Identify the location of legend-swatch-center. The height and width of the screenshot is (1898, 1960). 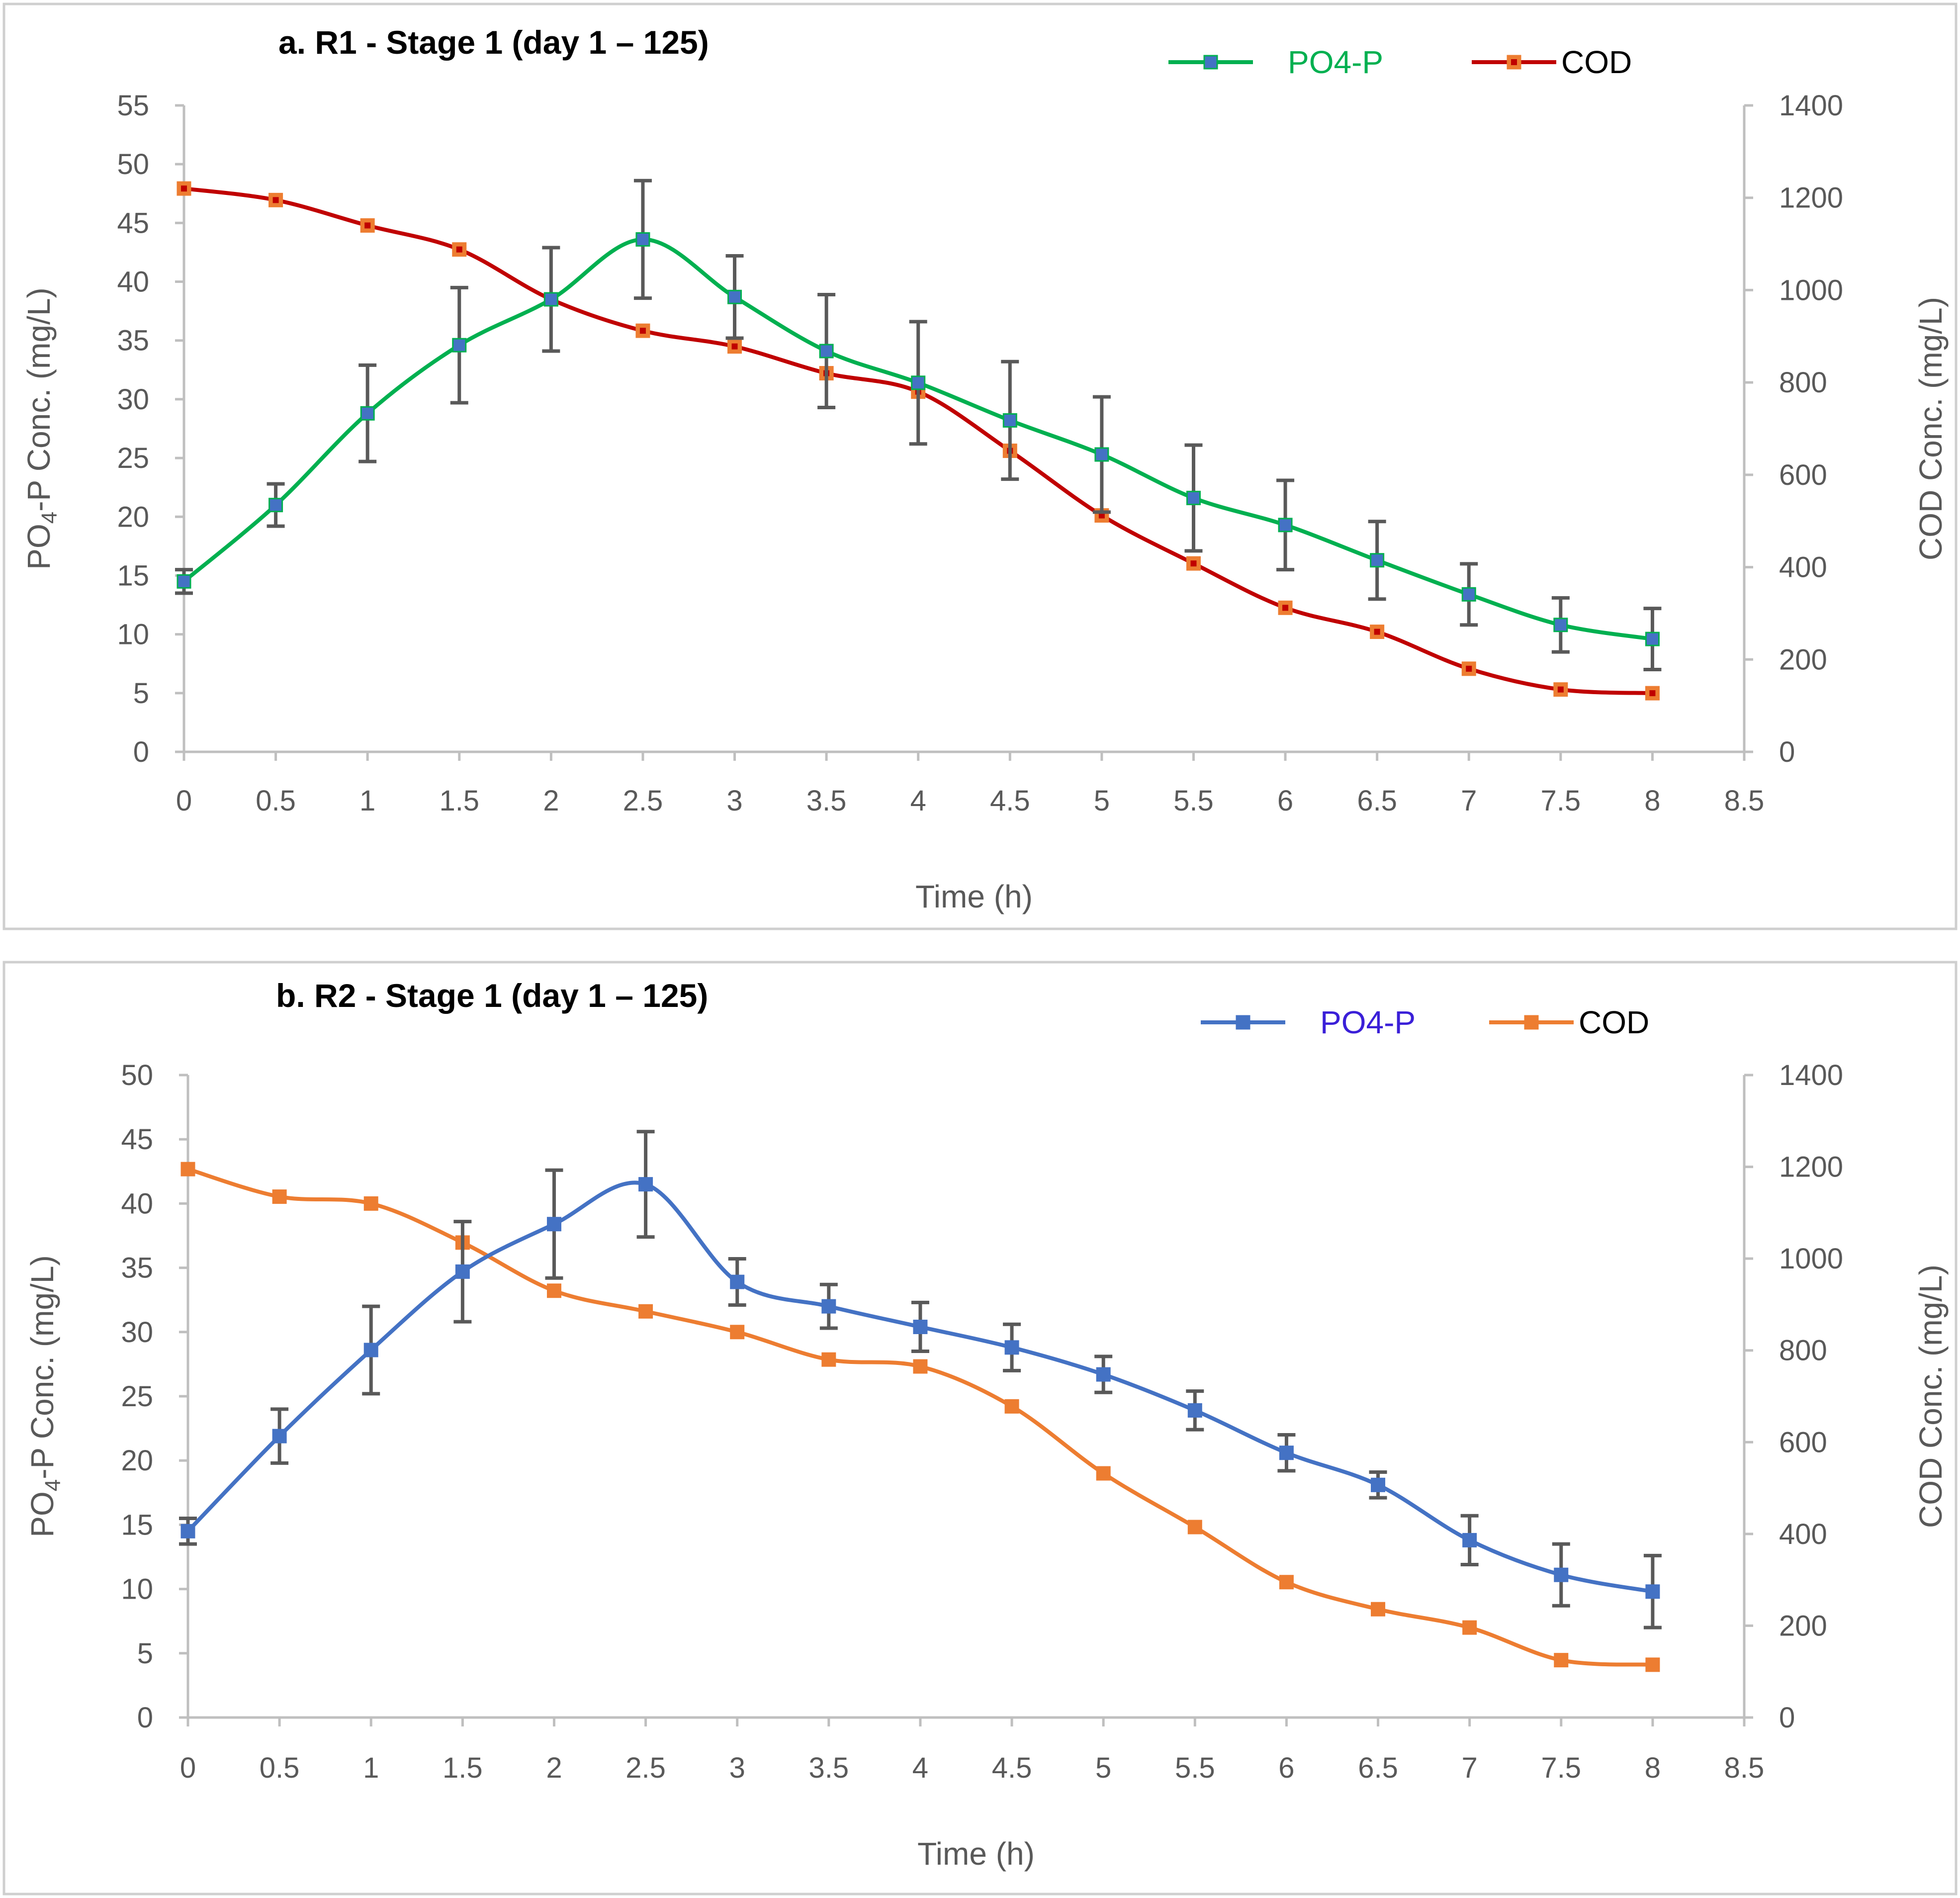
(1514, 62).